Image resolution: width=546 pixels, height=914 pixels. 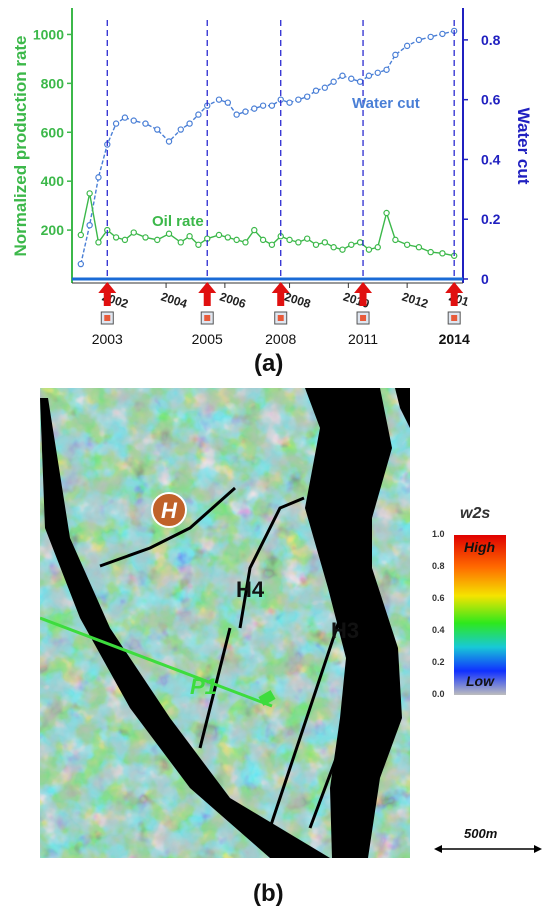 I want to click on y-right-tick-label: 0, so click(x=485, y=279).